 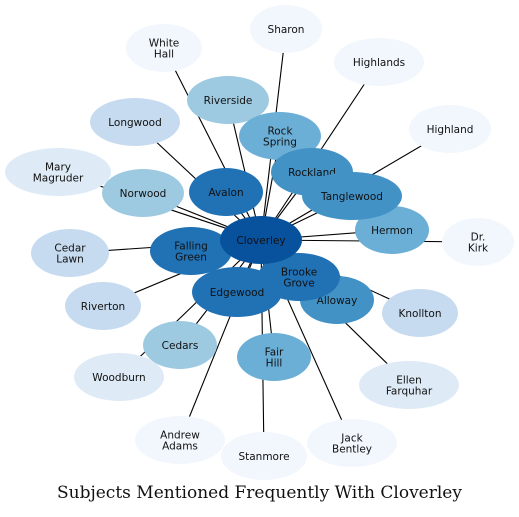 What do you see at coordinates (352, 450) in the screenshot?
I see `node-label-jack-bentley: Bentley` at bounding box center [352, 450].